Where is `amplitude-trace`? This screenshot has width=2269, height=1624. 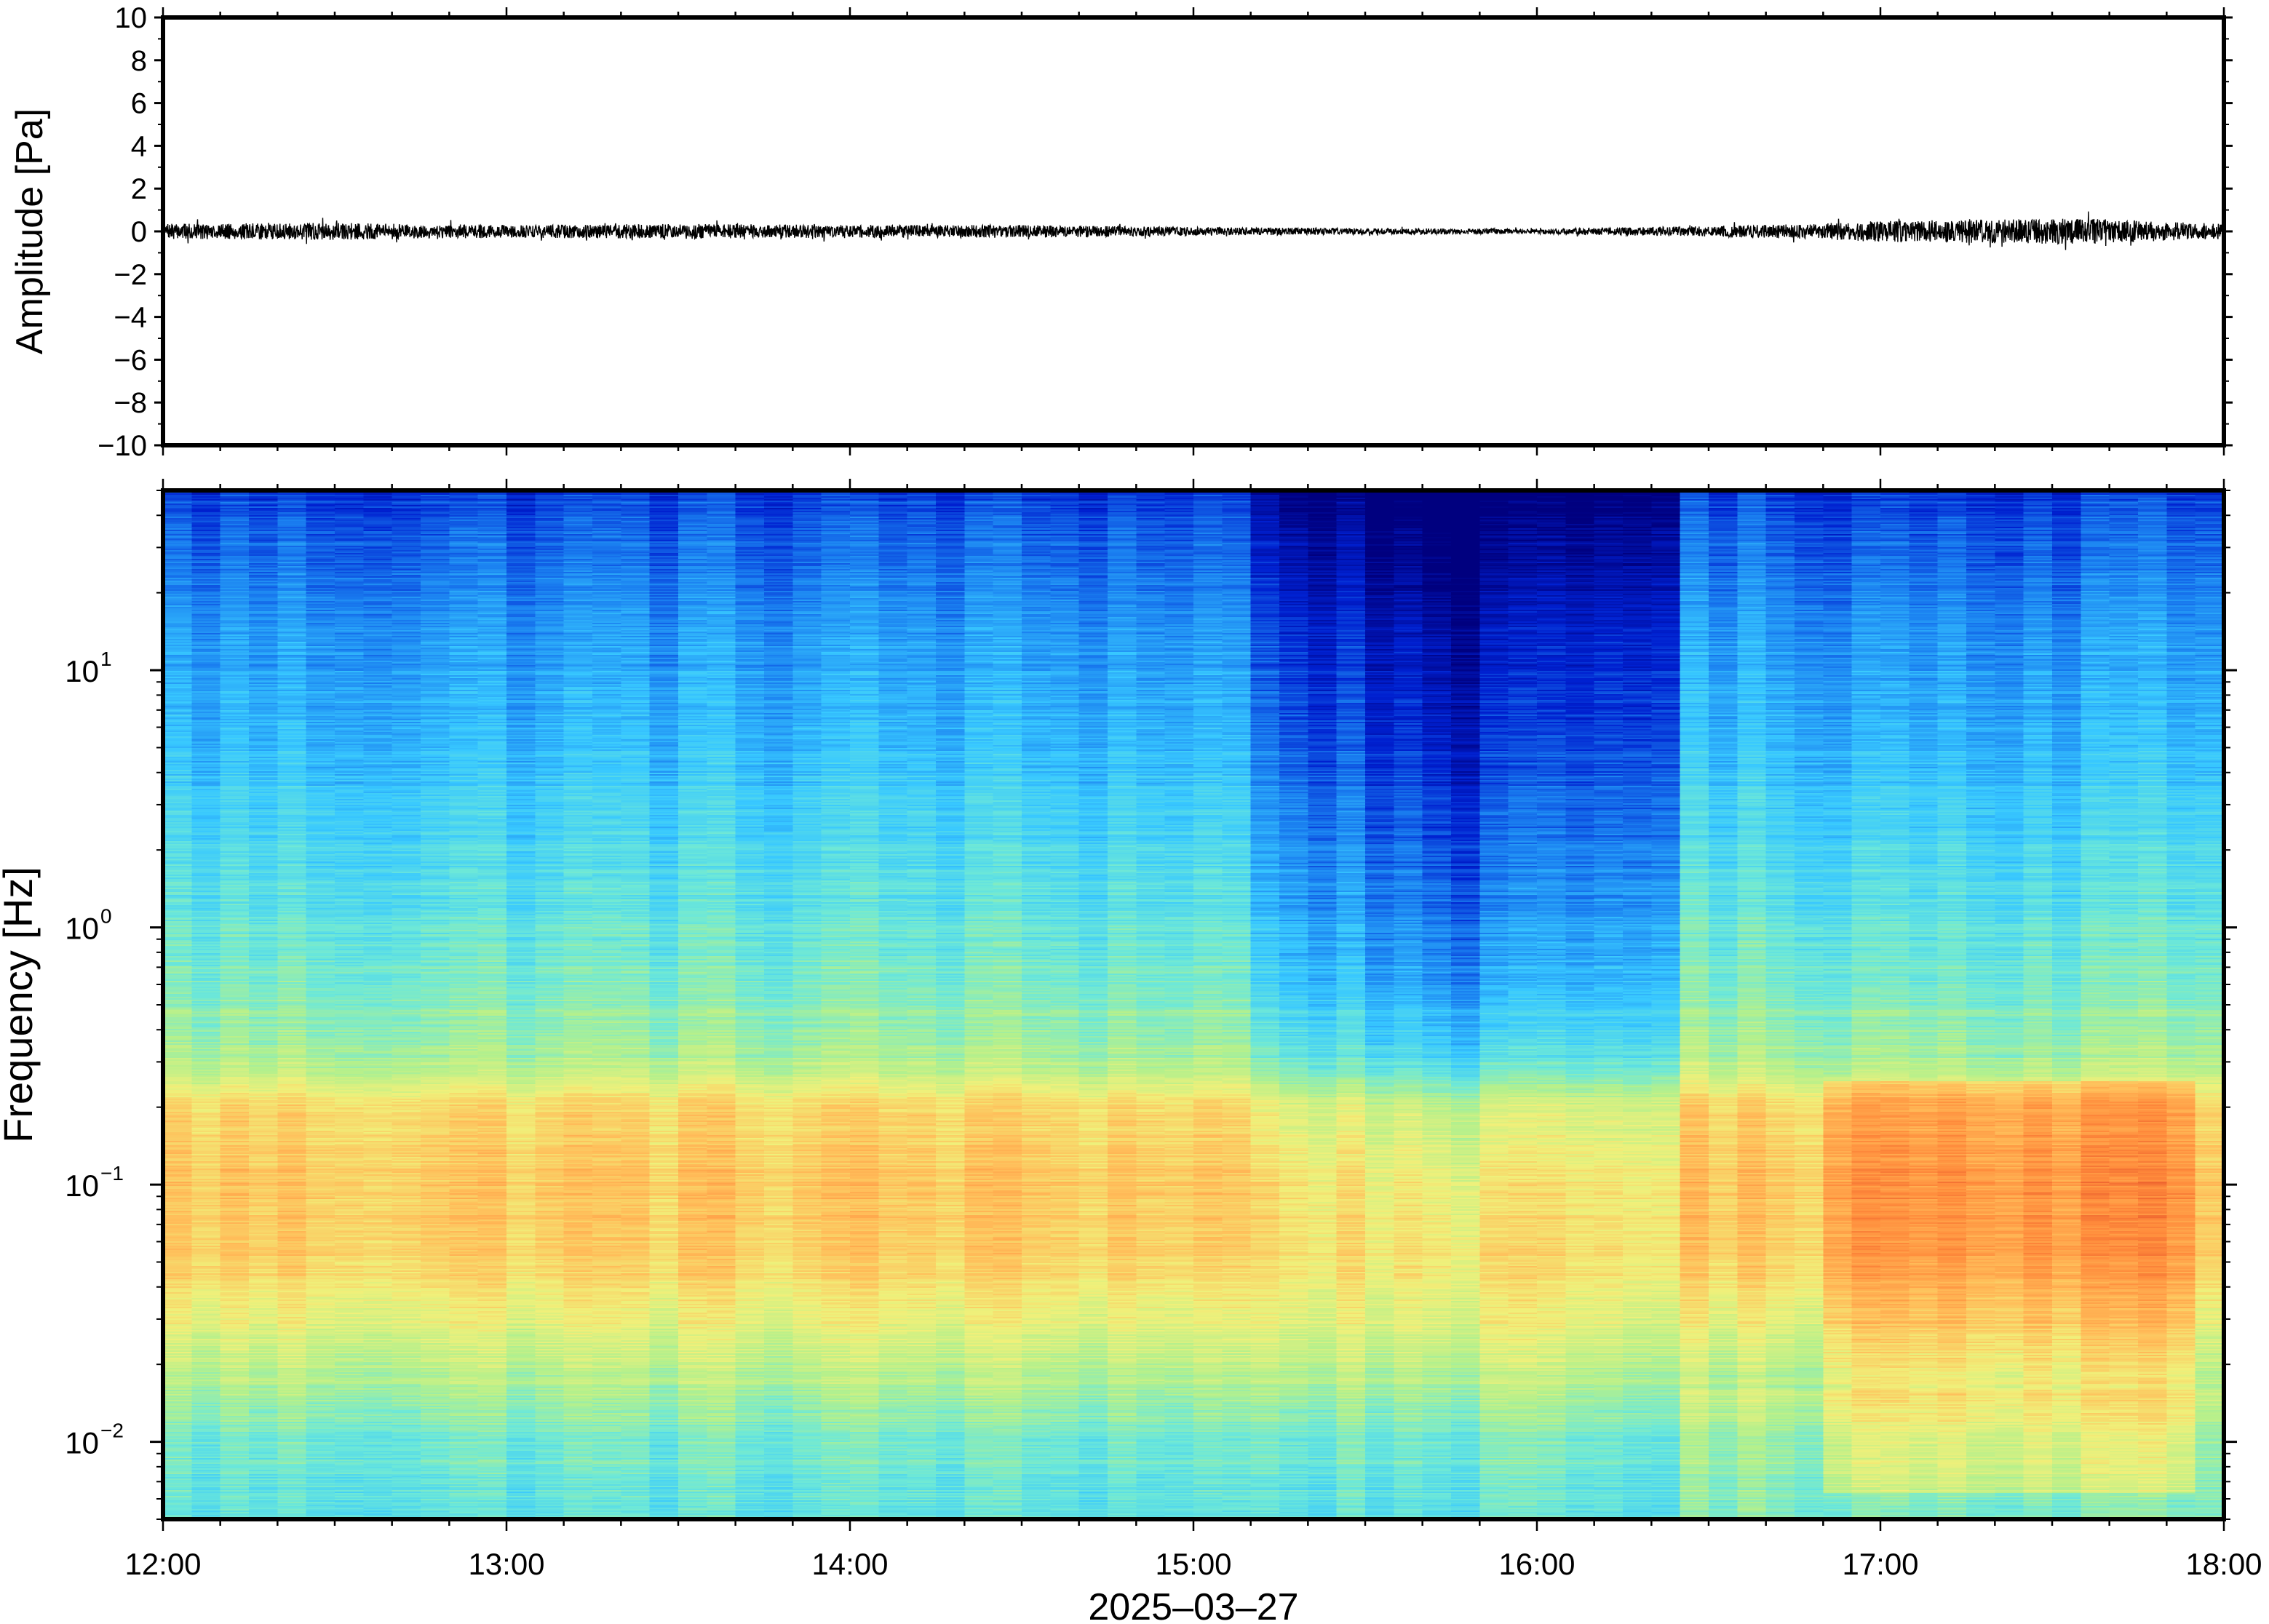
amplitude-trace is located at coordinates (1193, 230).